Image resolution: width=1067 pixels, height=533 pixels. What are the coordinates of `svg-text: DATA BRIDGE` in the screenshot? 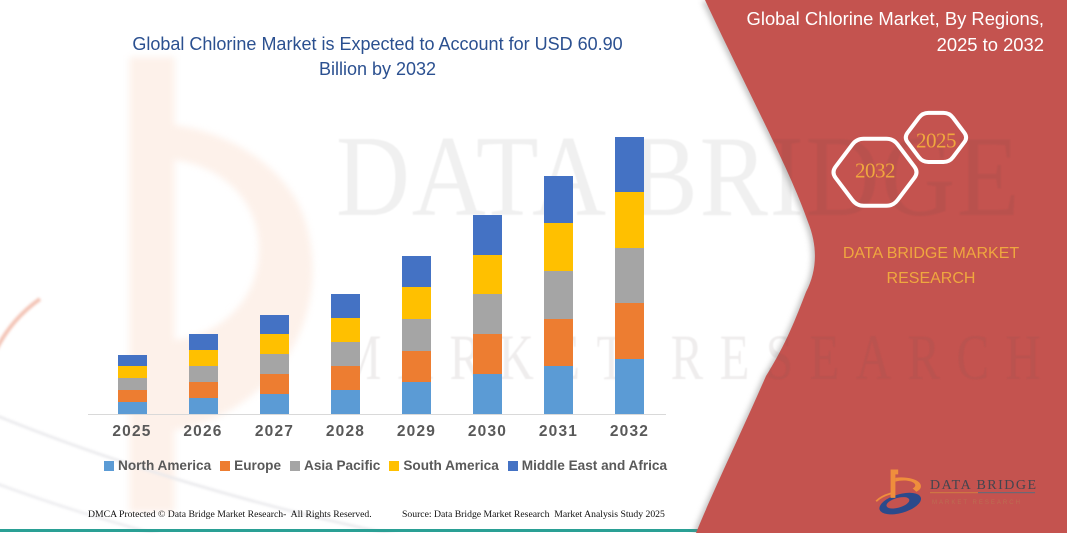 It's located at (984, 485).